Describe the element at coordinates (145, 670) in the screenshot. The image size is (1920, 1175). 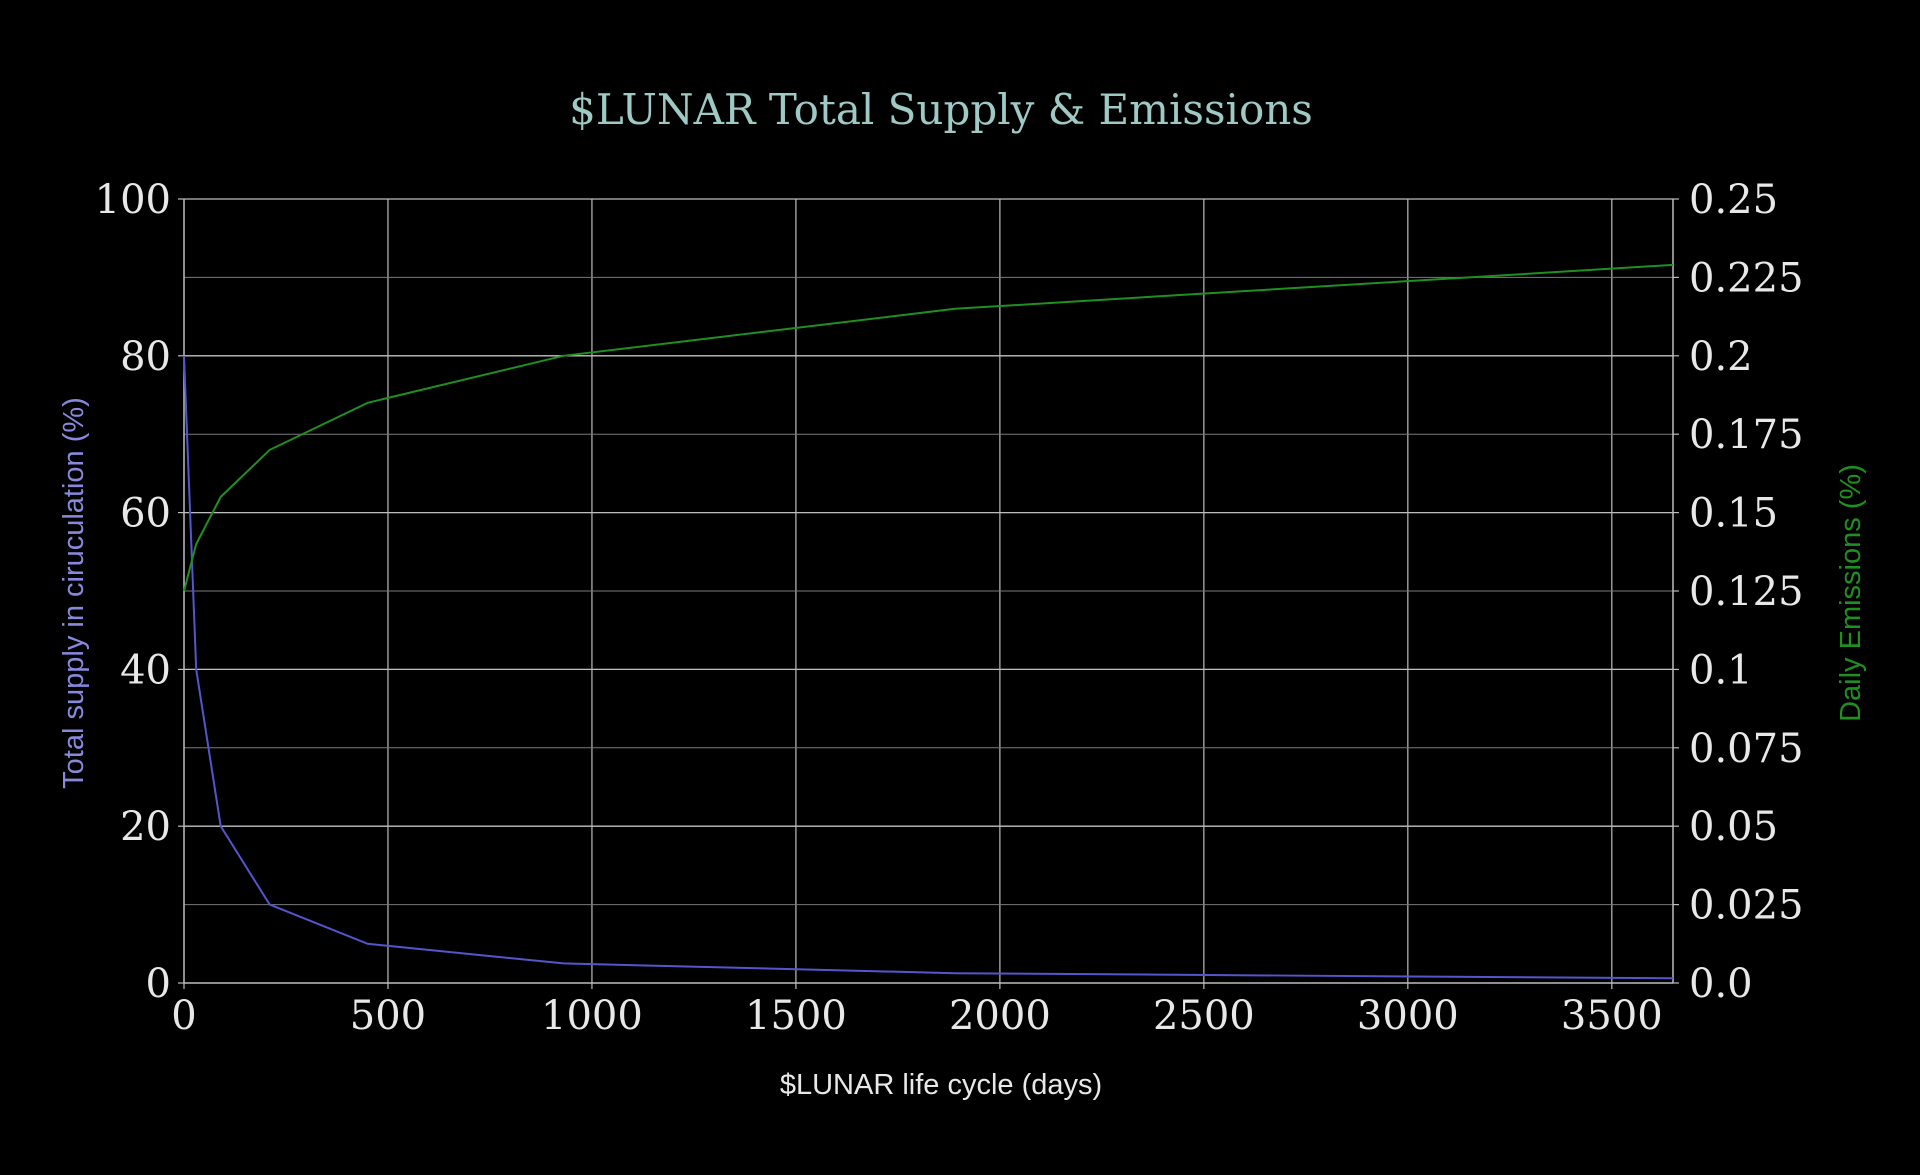
I see `y-left-tick-label: 40` at that location.